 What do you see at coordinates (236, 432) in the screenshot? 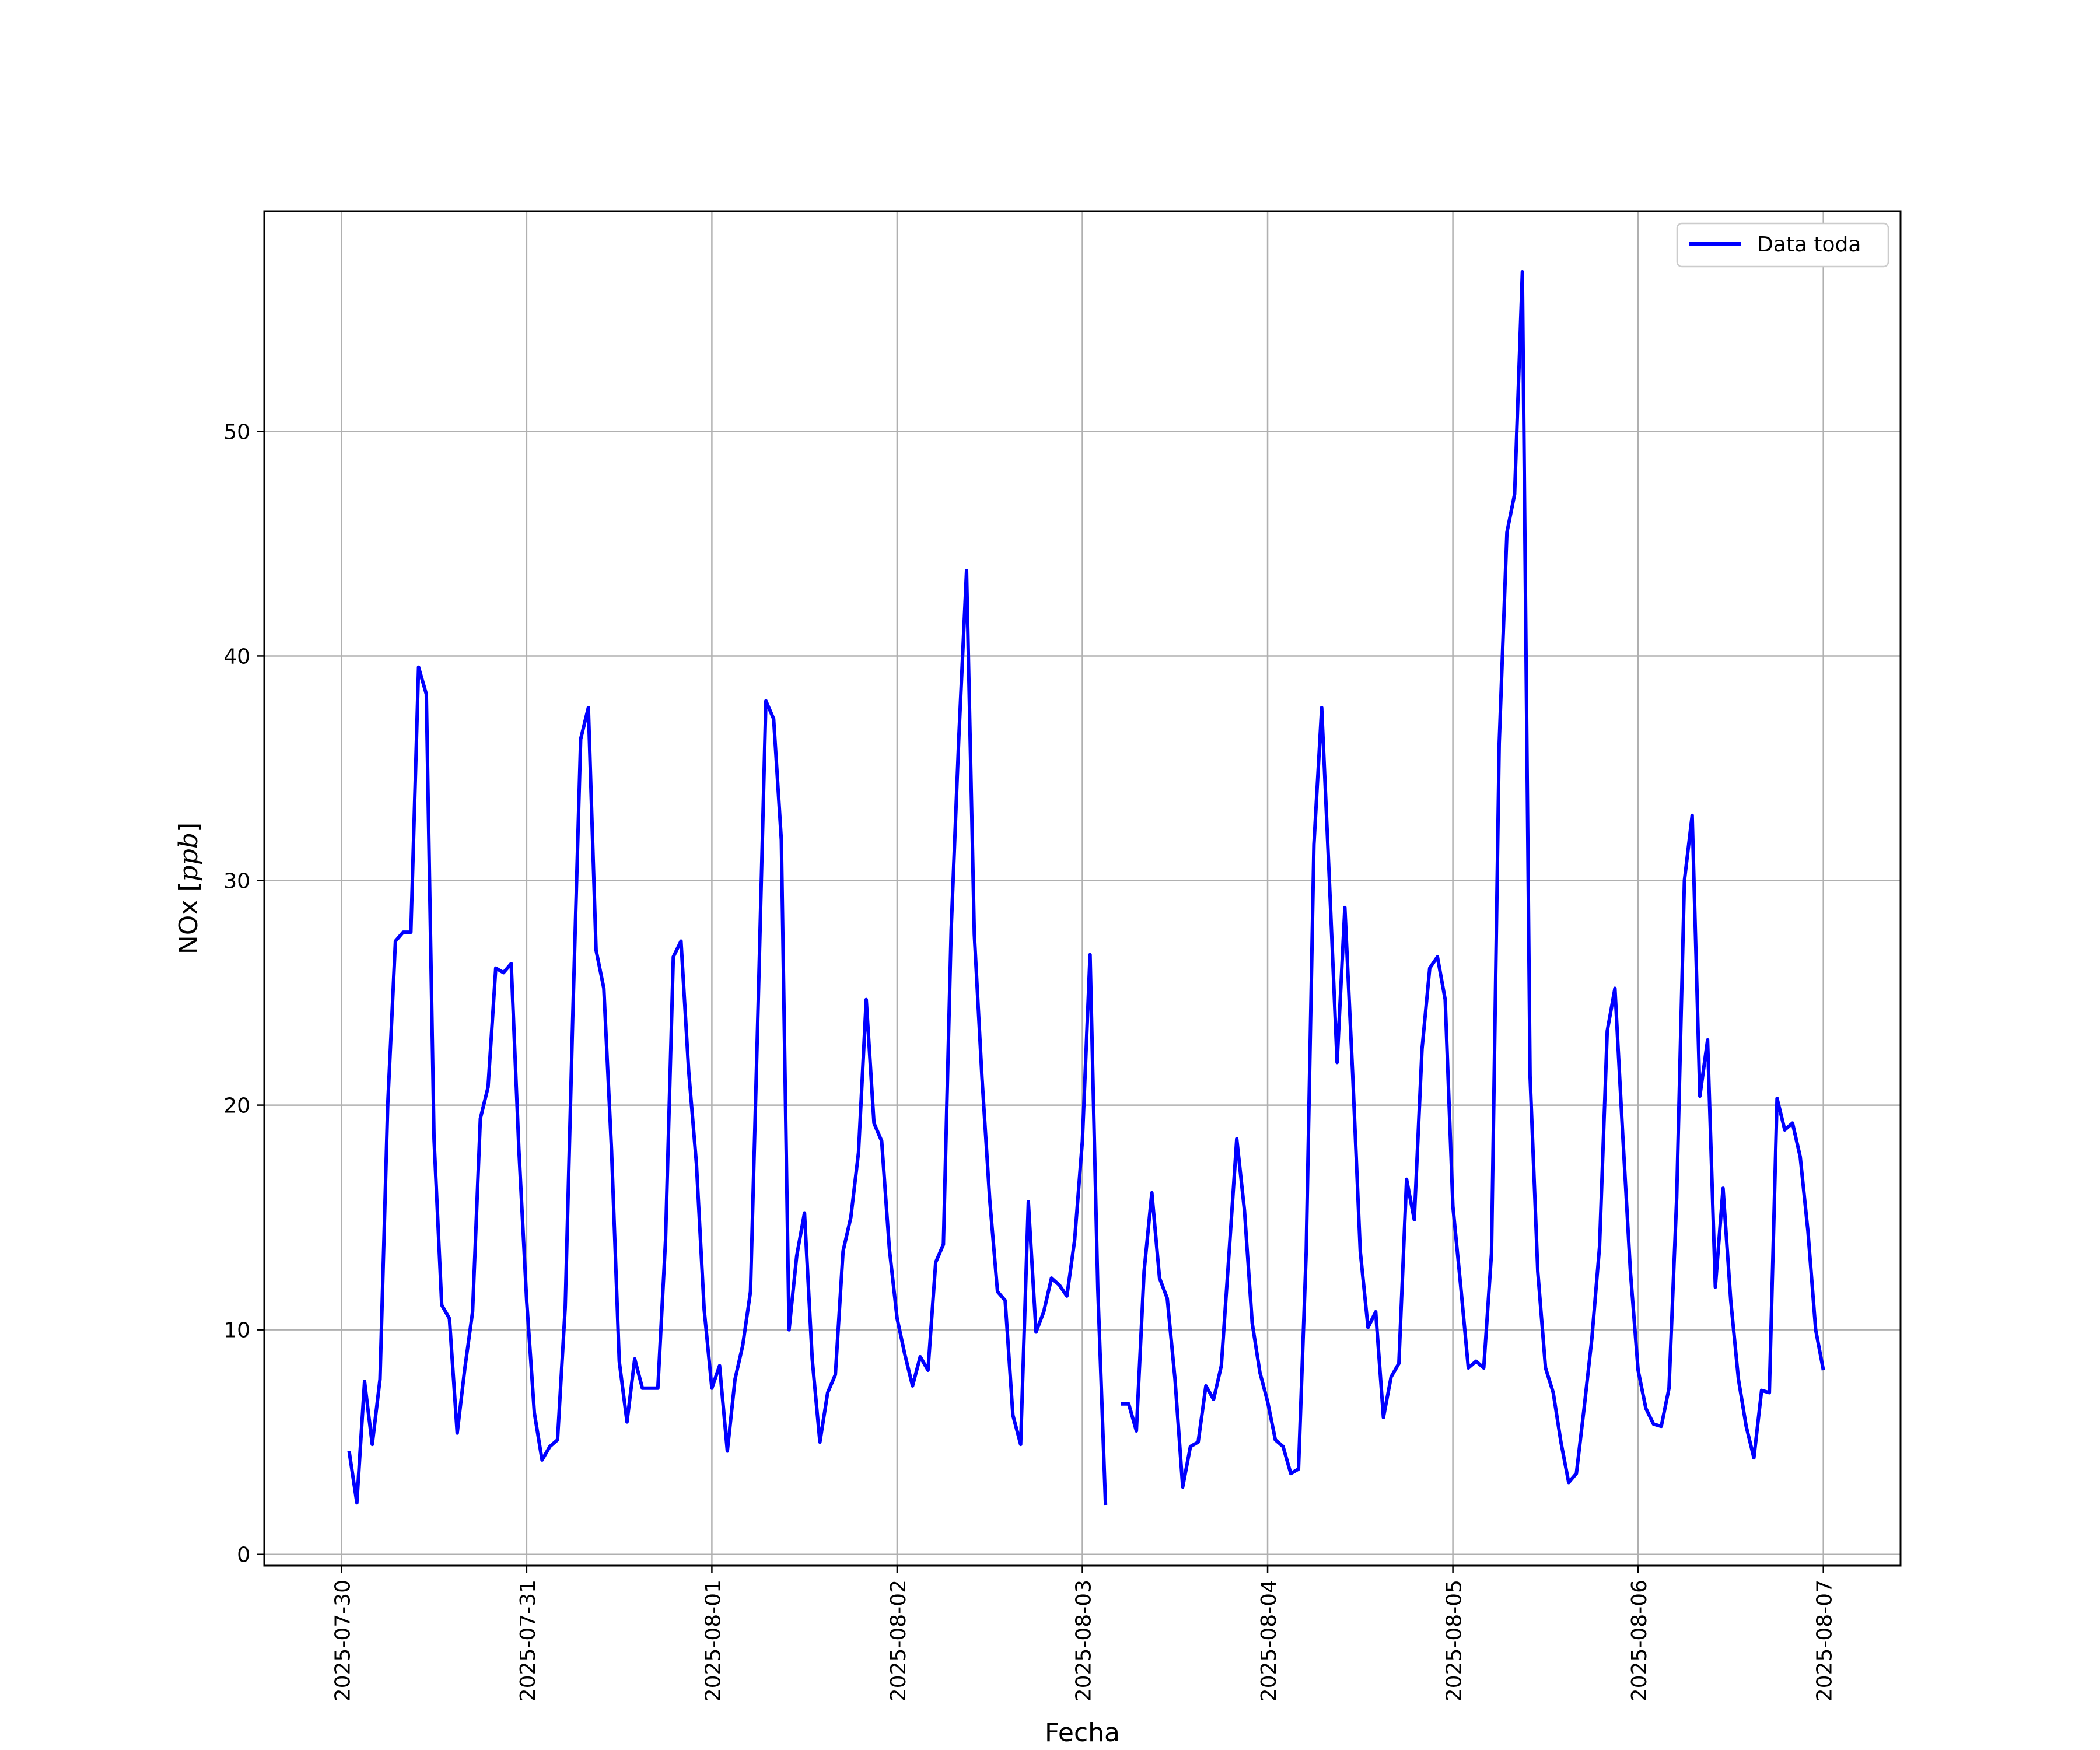
I see `y-tick-label: 50` at bounding box center [236, 432].